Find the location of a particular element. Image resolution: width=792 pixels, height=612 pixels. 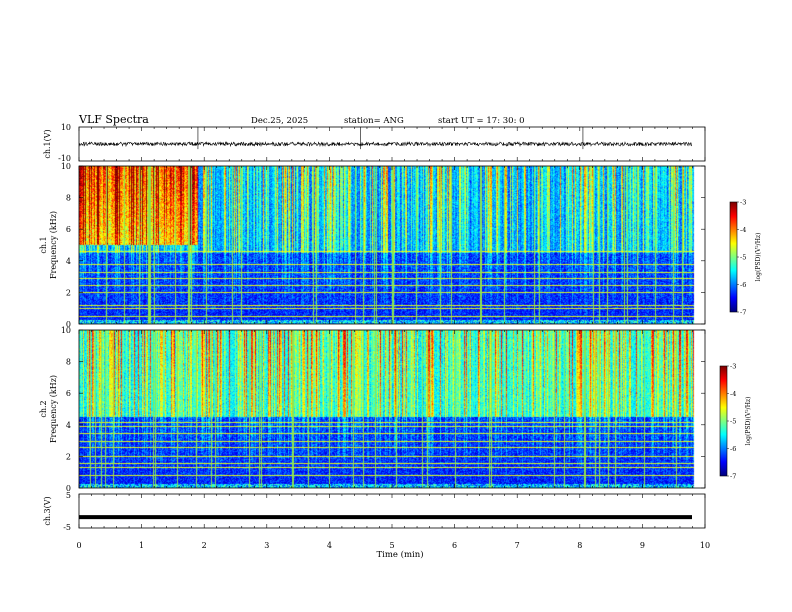

ch1-colorbar-gradient is located at coordinates (733, 257).